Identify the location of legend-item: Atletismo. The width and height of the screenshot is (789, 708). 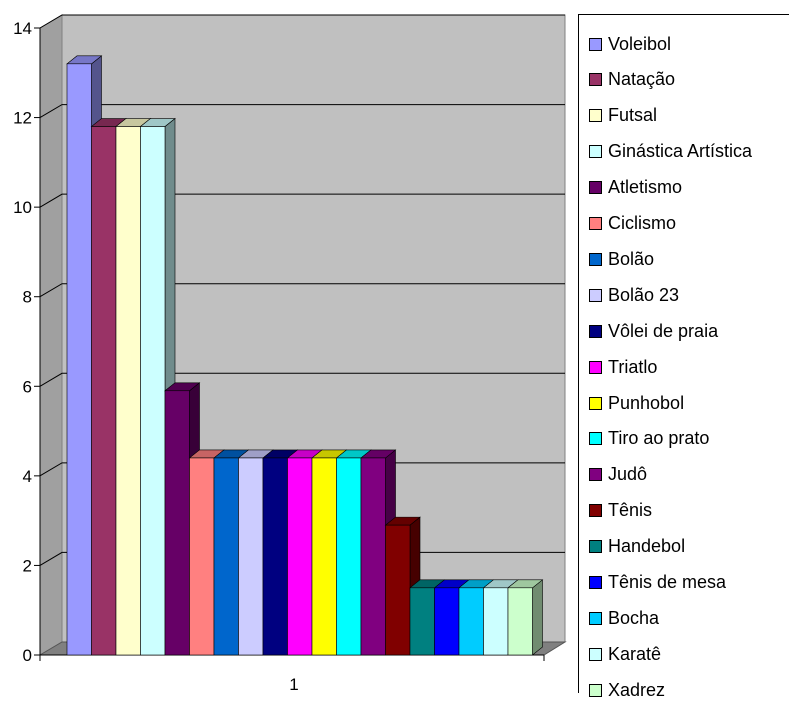
(635, 188).